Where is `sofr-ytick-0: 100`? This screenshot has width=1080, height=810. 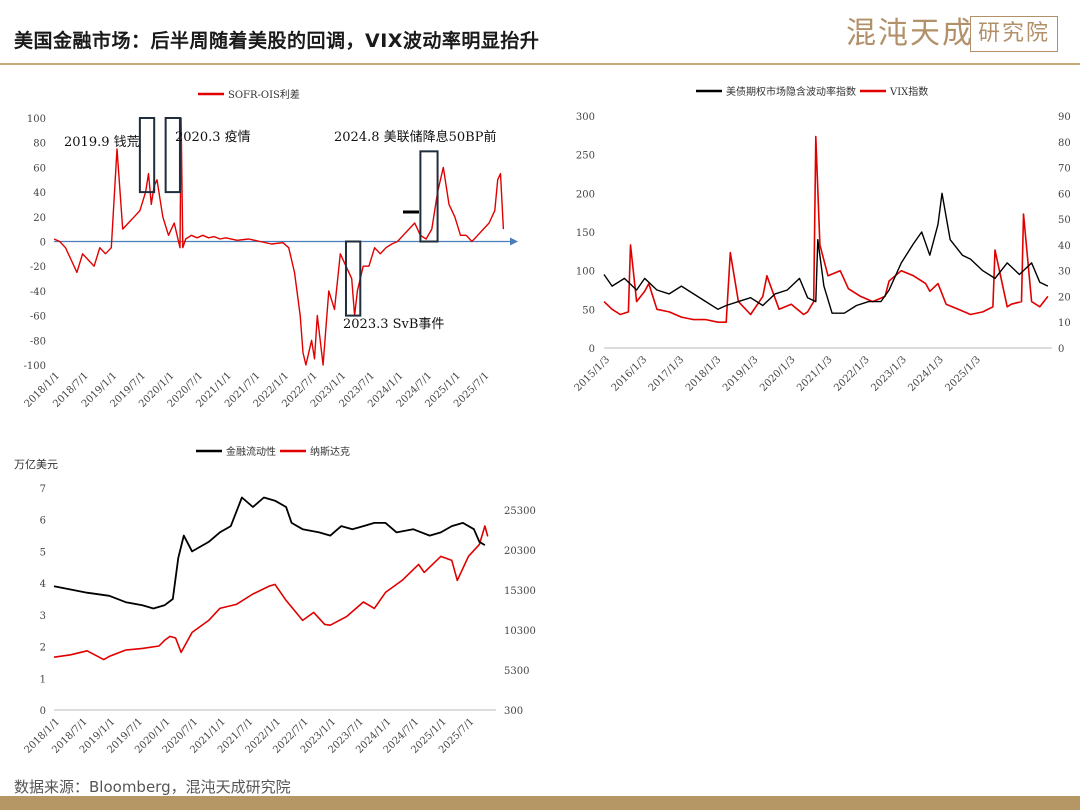 sofr-ytick-0: 100 is located at coordinates (36, 119).